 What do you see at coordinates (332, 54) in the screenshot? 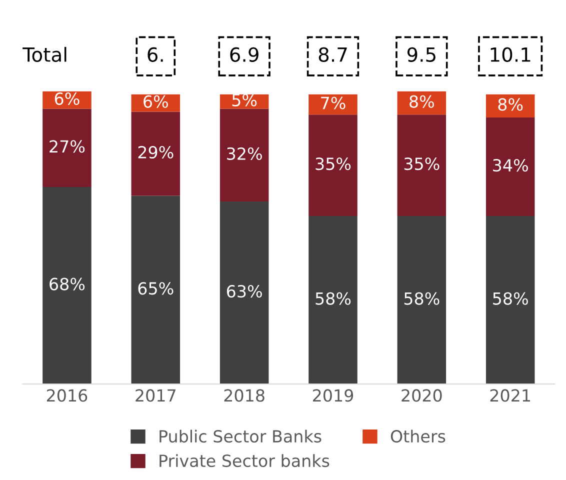
I see `text: 8.7` at bounding box center [332, 54].